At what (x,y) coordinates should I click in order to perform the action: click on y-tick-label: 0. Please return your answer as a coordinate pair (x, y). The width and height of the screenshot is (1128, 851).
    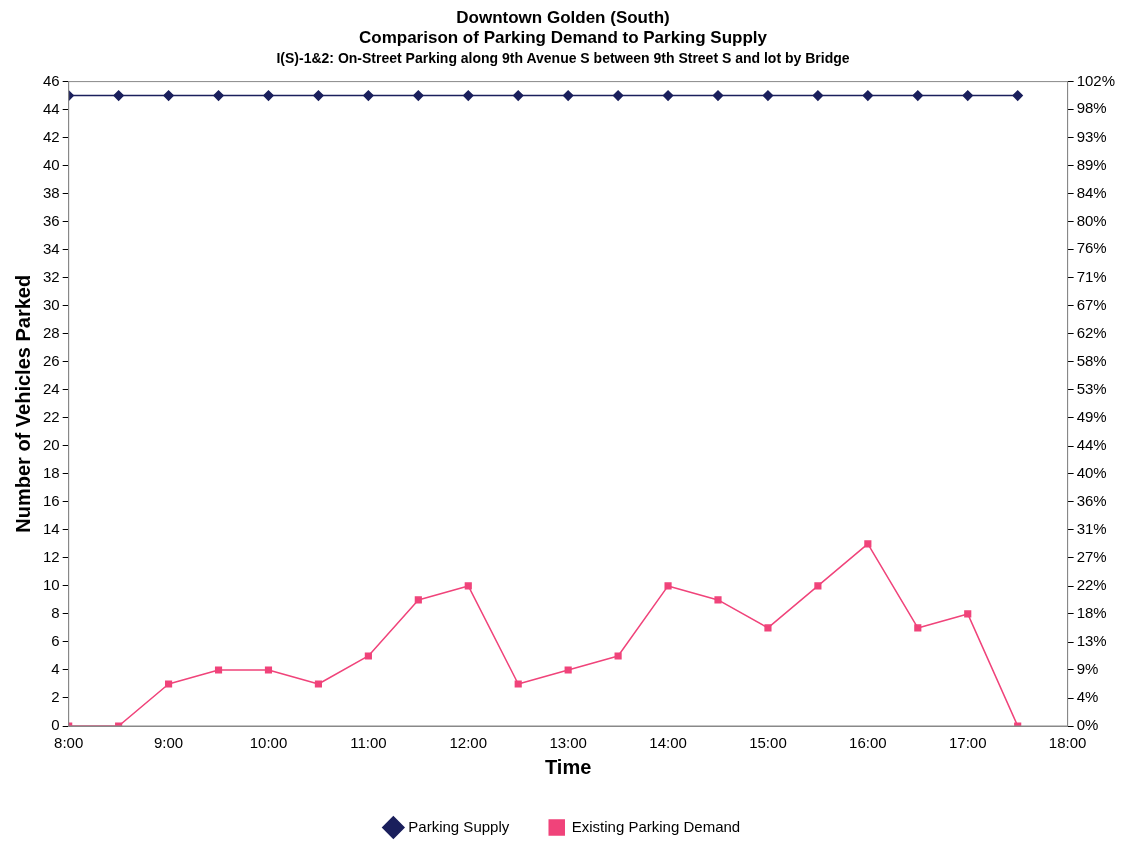
    Looking at the image, I should click on (55, 725).